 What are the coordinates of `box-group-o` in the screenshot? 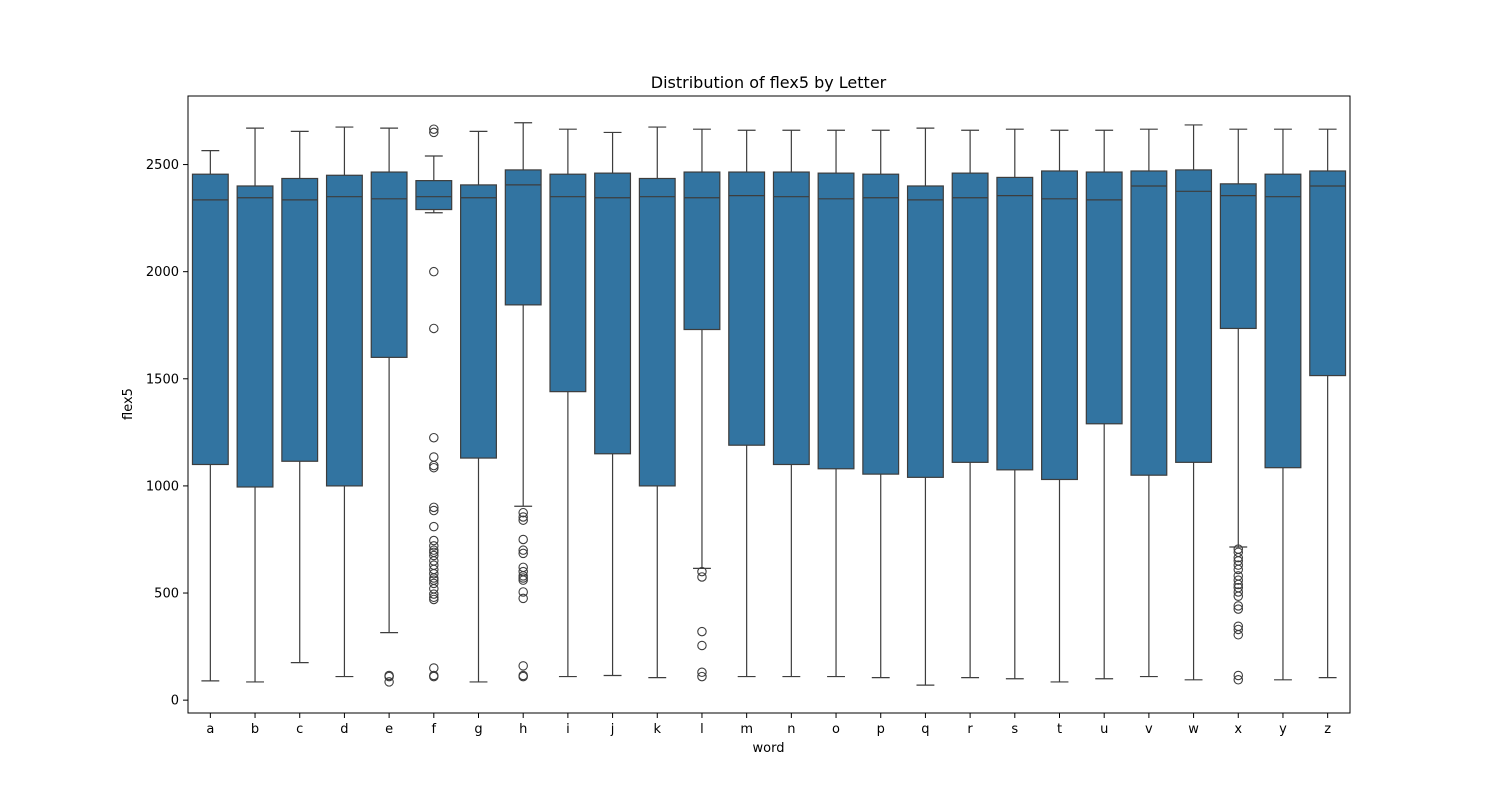 It's located at (836, 403).